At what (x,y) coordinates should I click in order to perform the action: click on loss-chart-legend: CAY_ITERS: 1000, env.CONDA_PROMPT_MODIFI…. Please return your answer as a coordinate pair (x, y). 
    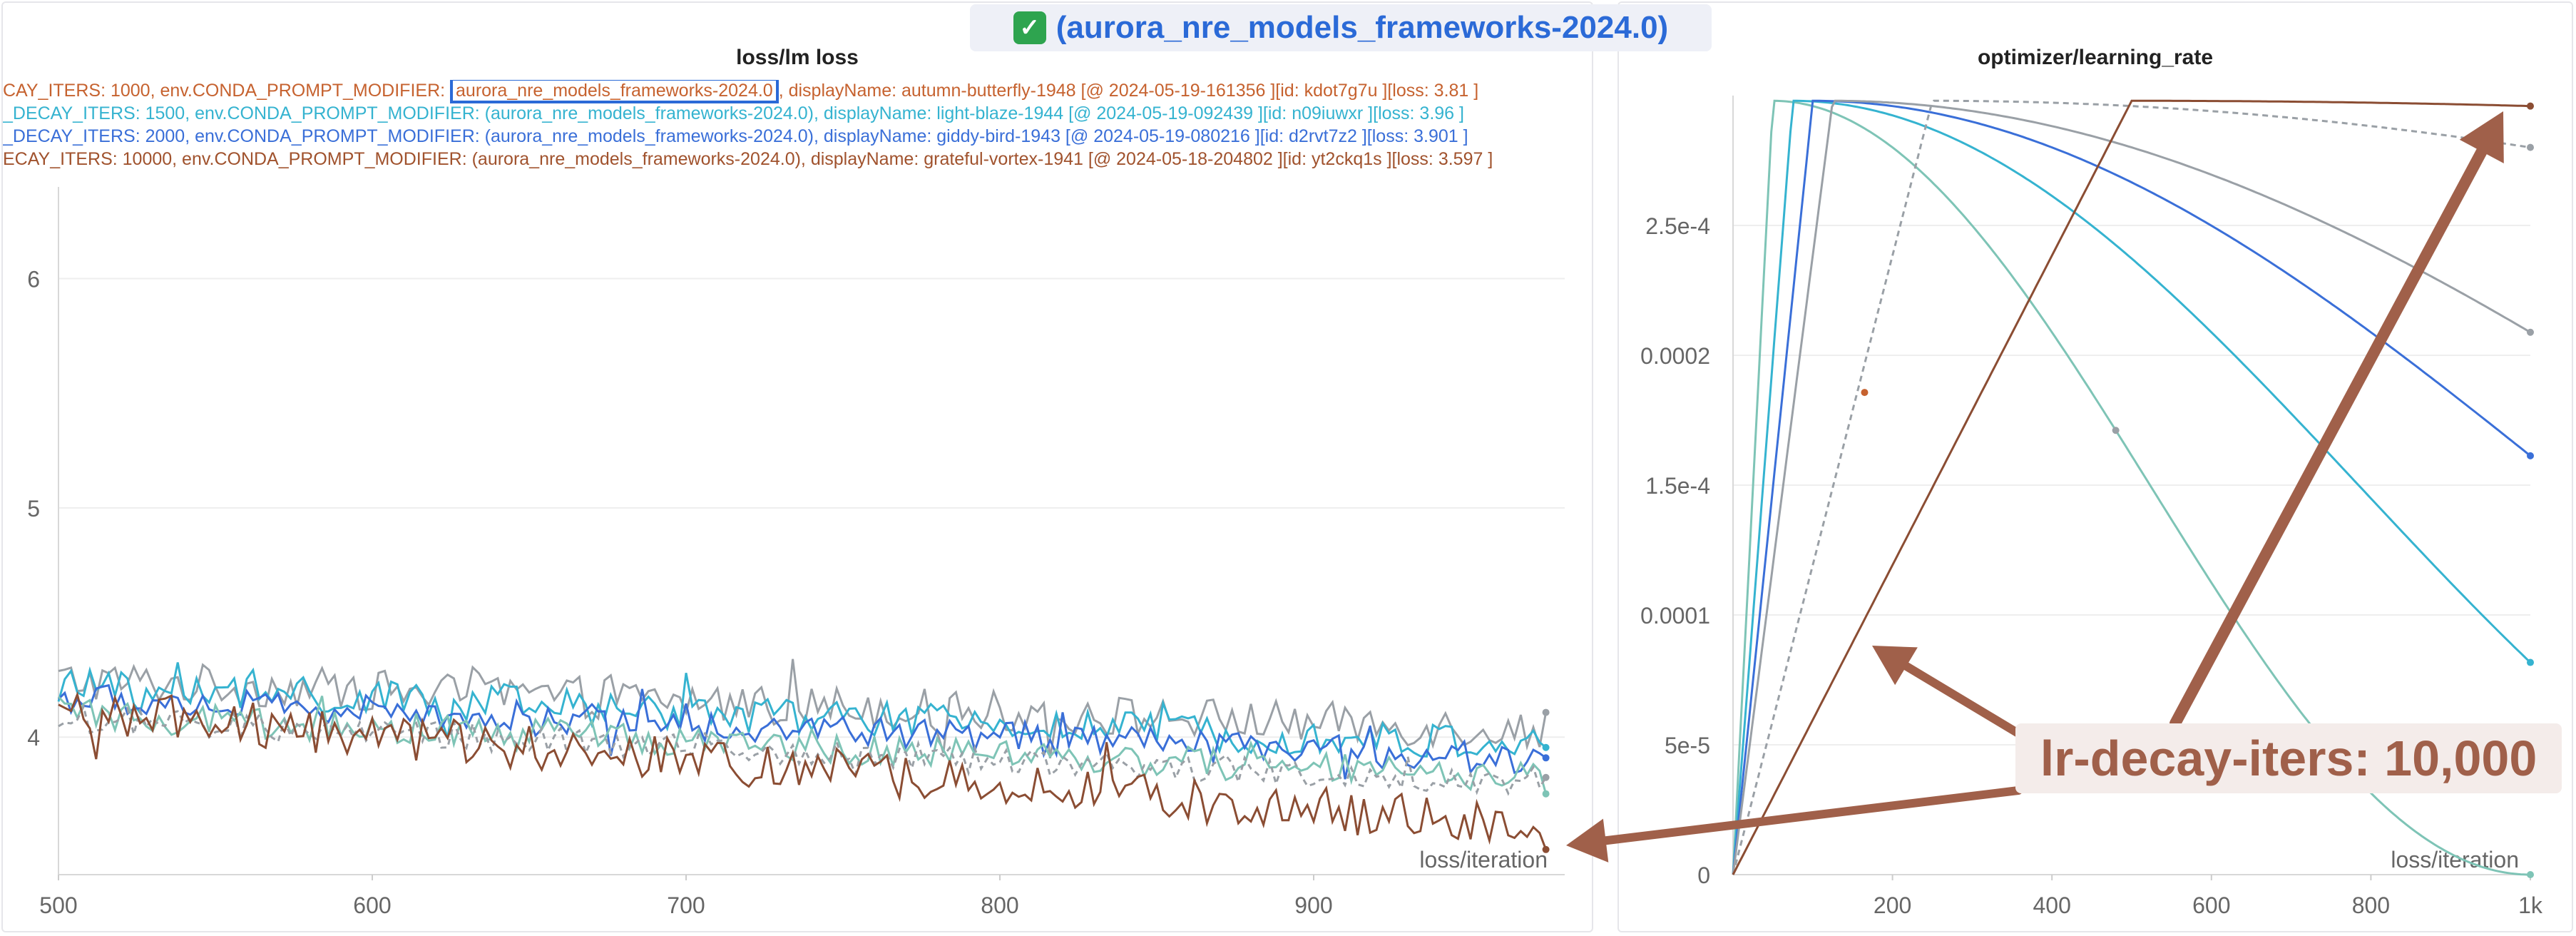
    Looking at the image, I should click on (780, 130).